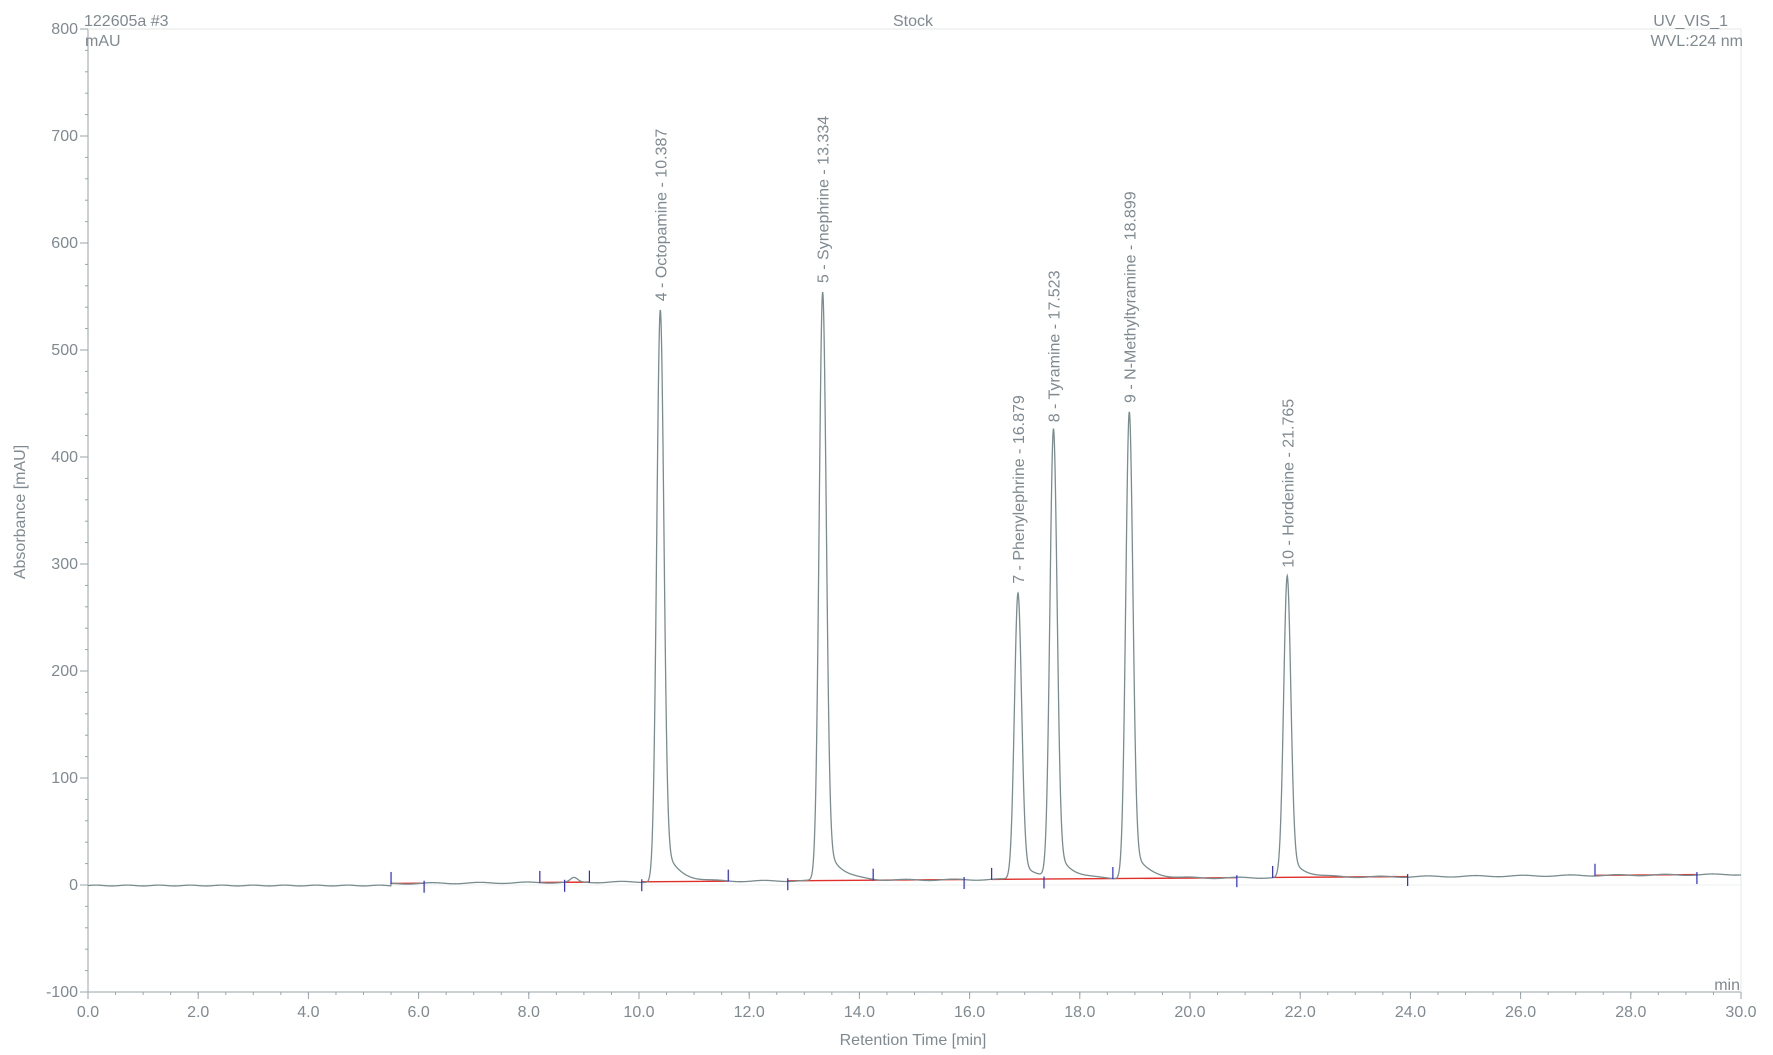 This screenshot has height=1055, width=1773. What do you see at coordinates (64, 243) in the screenshot?
I see `y-tick-label: 600` at bounding box center [64, 243].